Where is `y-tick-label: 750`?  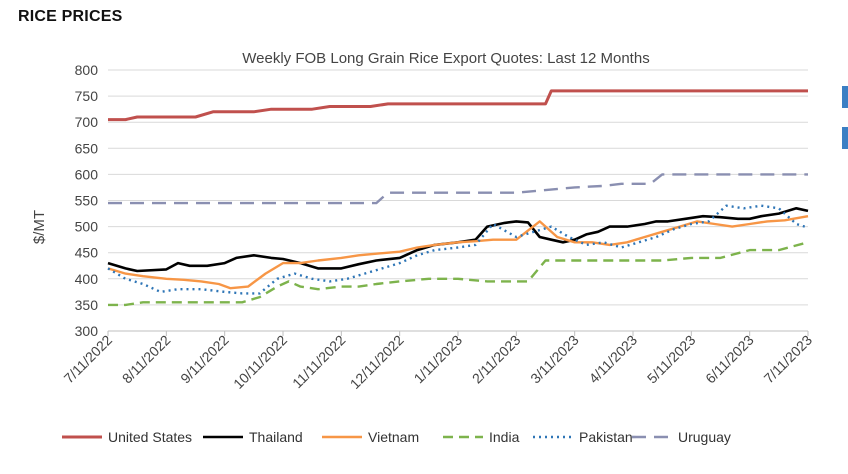
y-tick-label: 750 is located at coordinates (87, 96).